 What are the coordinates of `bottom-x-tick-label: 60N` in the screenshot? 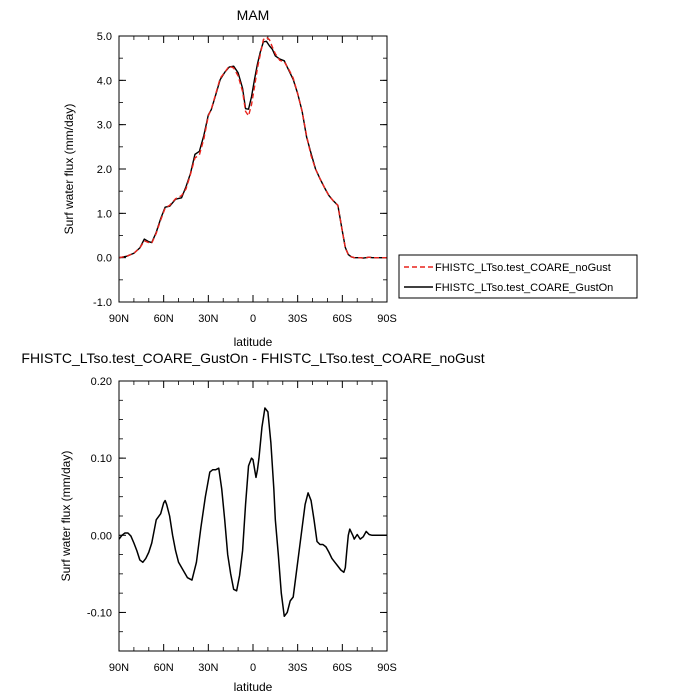 It's located at (164, 668).